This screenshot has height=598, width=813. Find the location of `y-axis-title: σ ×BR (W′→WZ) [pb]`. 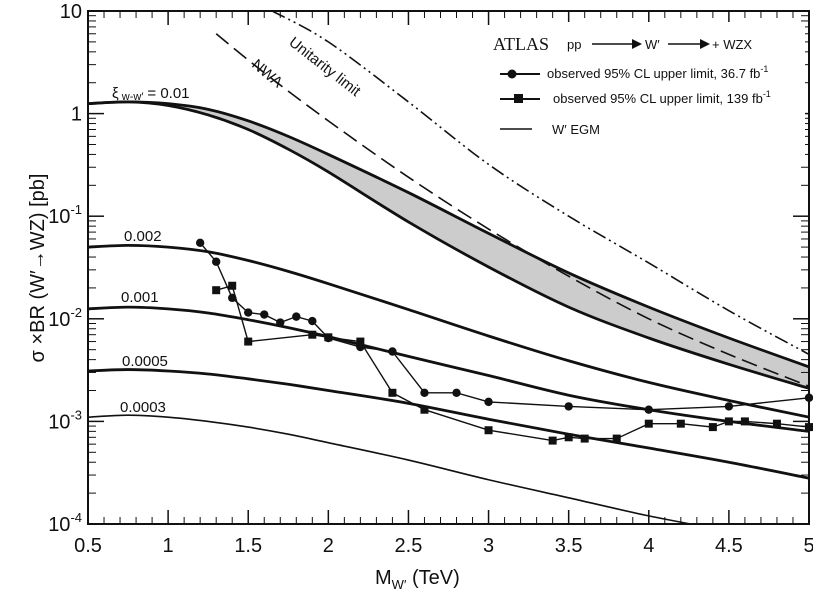

y-axis-title: σ ×BR (W′→WZ) [pb] is located at coordinates (38, 268).